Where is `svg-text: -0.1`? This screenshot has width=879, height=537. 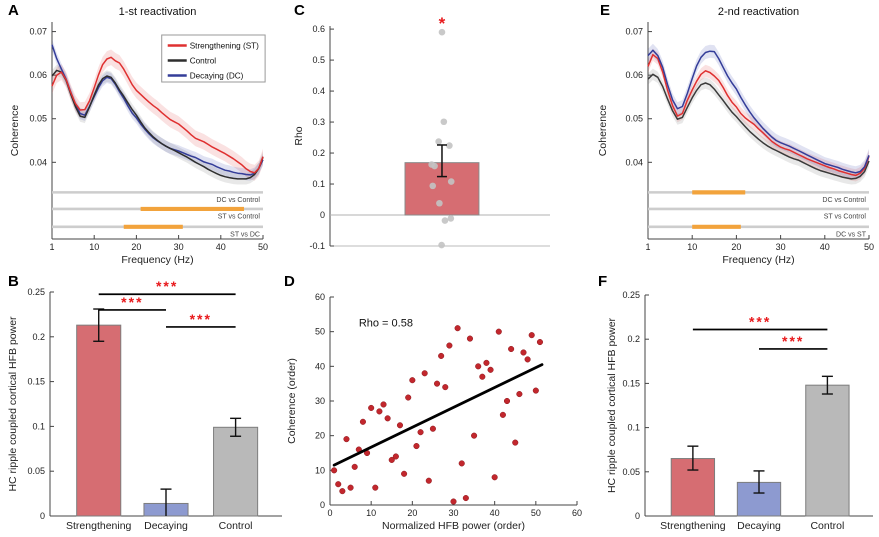
svg-text: -0.1 is located at coordinates (317, 246).